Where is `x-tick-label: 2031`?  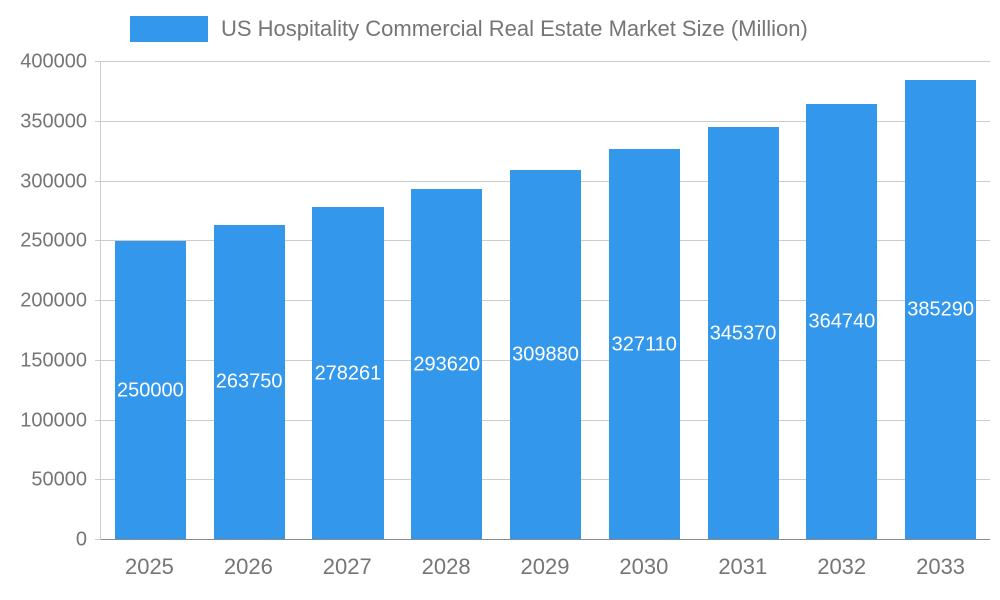
x-tick-label: 2031 is located at coordinates (743, 566).